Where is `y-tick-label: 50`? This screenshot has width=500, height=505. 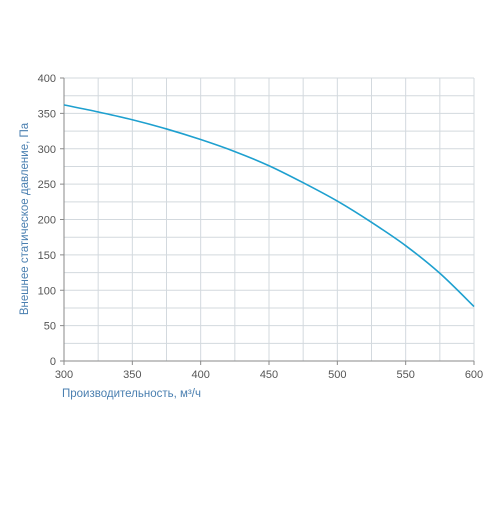
y-tick-label: 50 is located at coordinates (50, 327).